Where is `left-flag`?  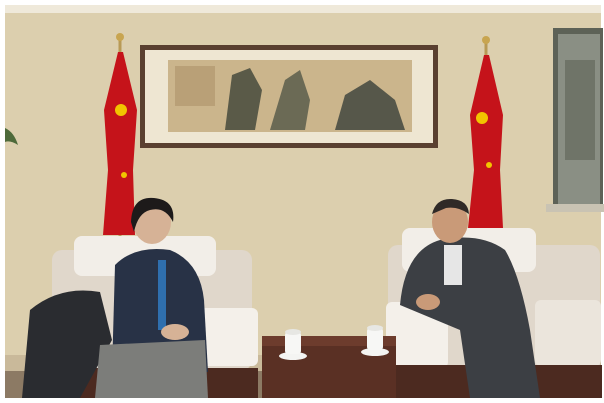 left-flag is located at coordinates (120, 136).